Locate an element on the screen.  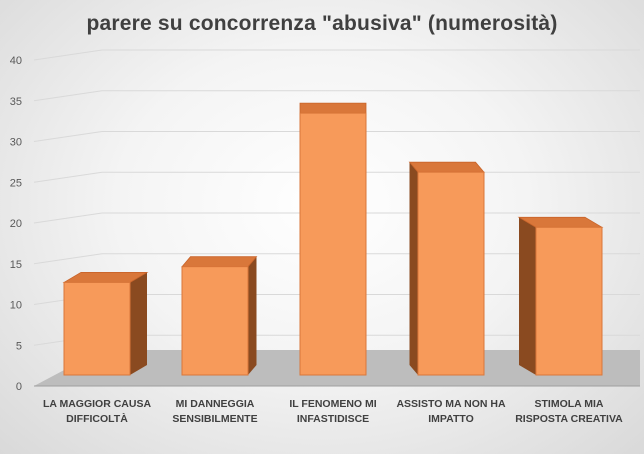
y-tick-label: 10 is located at coordinates (16, 306).